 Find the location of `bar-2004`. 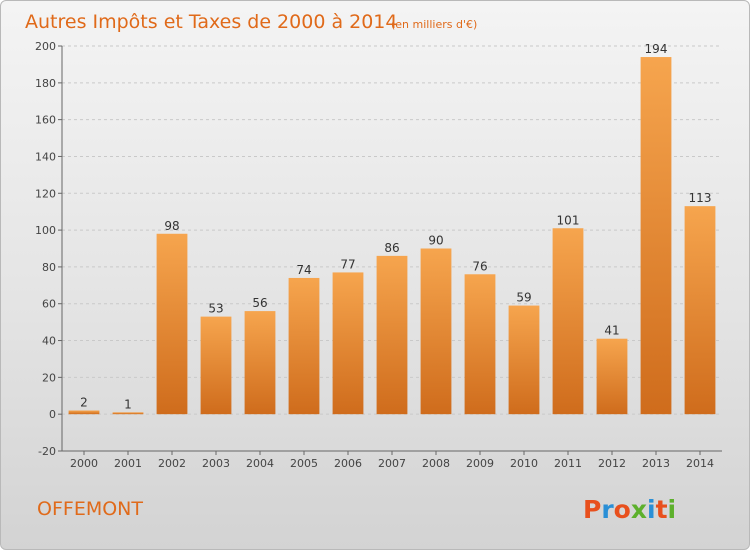

bar-2004 is located at coordinates (260, 363).